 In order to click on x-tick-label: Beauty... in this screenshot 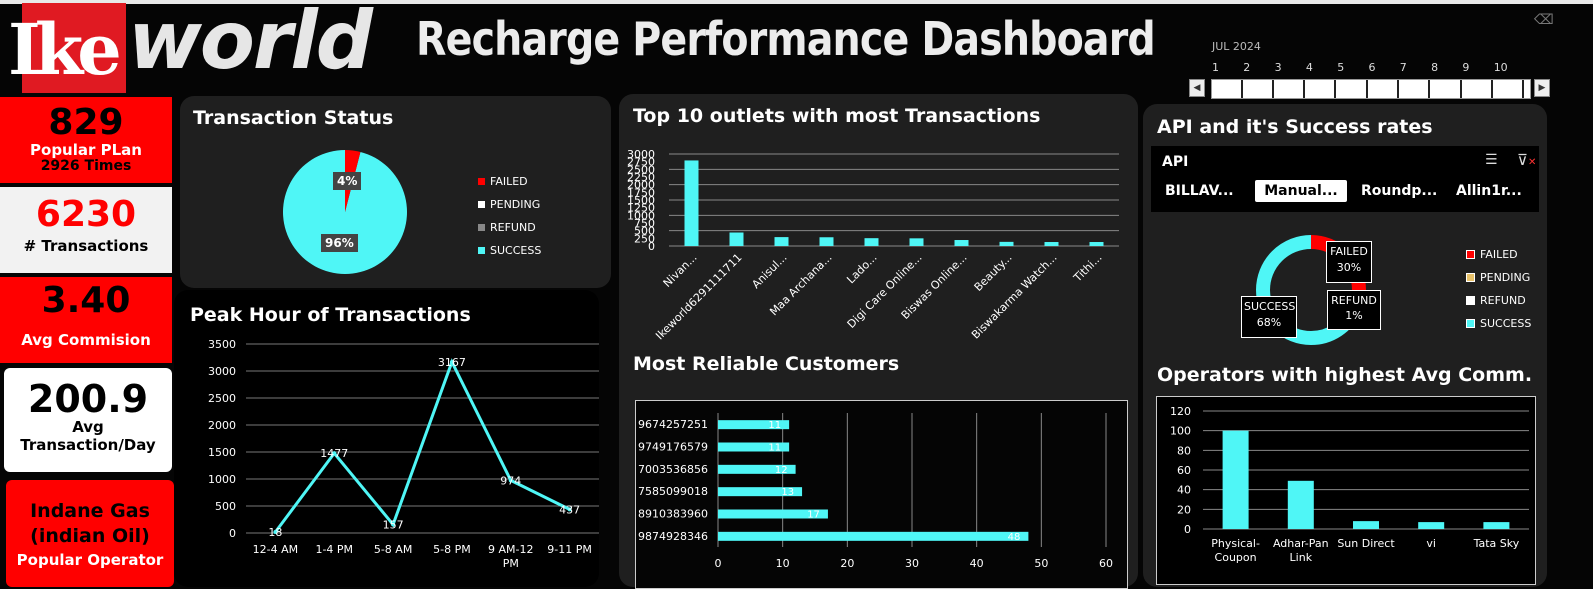, I will do `click(993, 272)`.